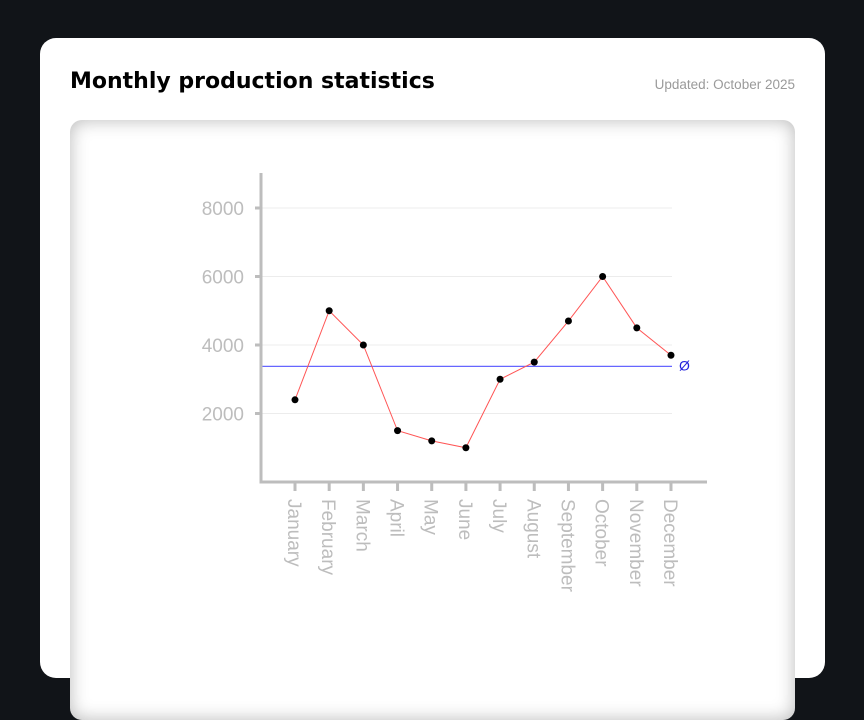 Image resolution: width=864 pixels, height=720 pixels. I want to click on series-layer, so click(483, 362).